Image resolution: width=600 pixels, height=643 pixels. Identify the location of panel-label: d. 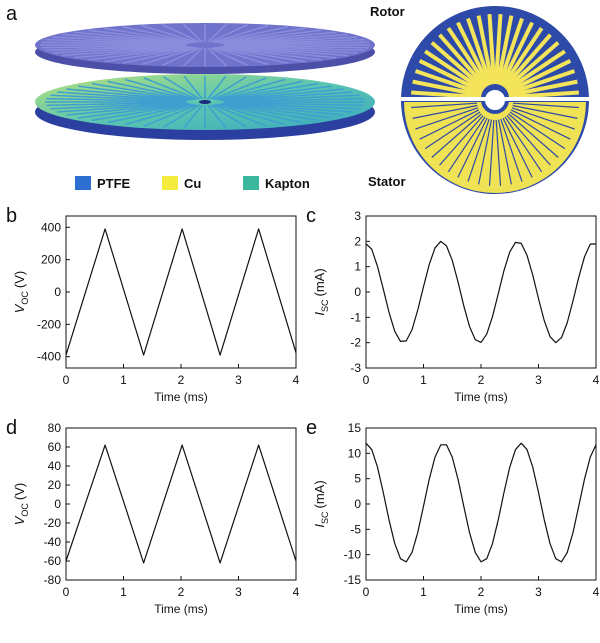
(11, 428).